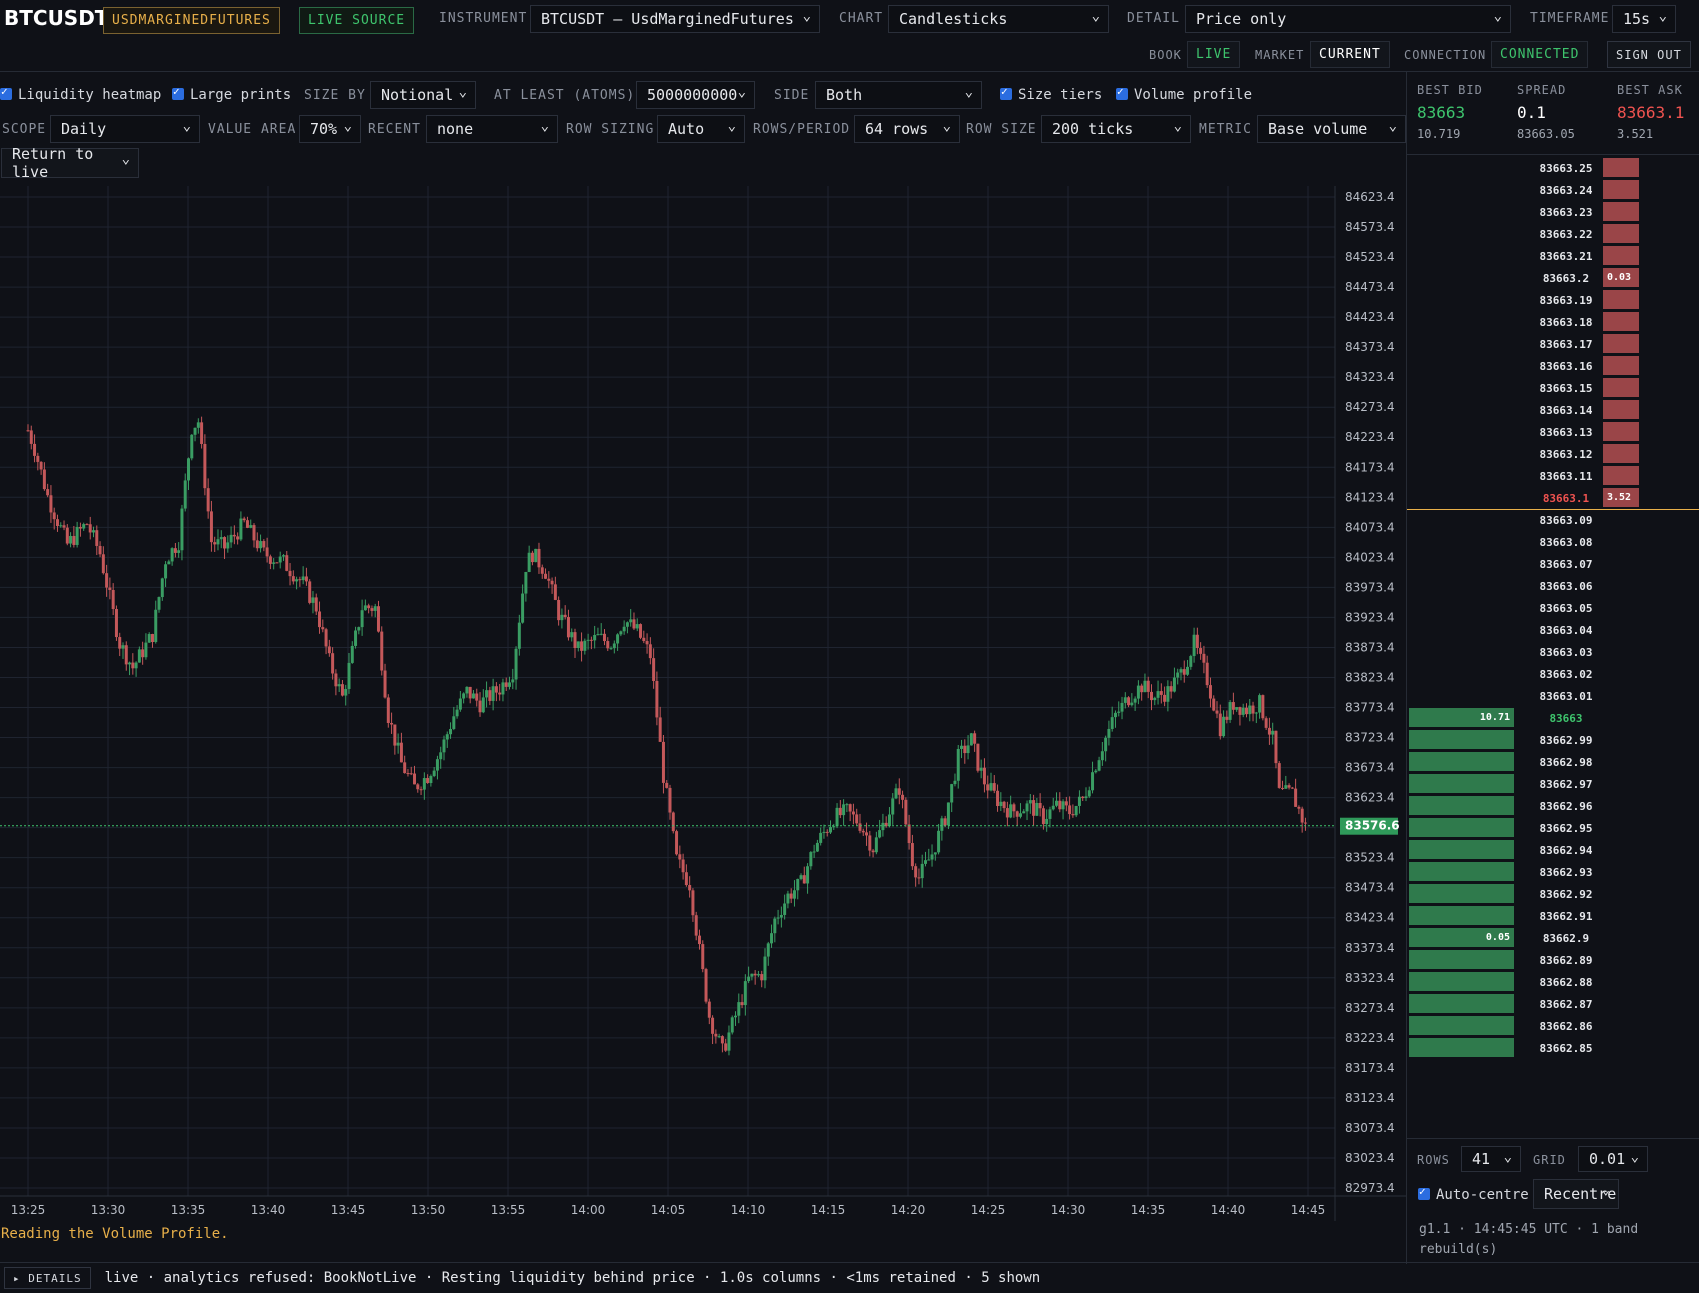 The height and width of the screenshot is (1293, 1699). What do you see at coordinates (1553, 212) in the screenshot?
I see `ladder-row: 83663.23` at bounding box center [1553, 212].